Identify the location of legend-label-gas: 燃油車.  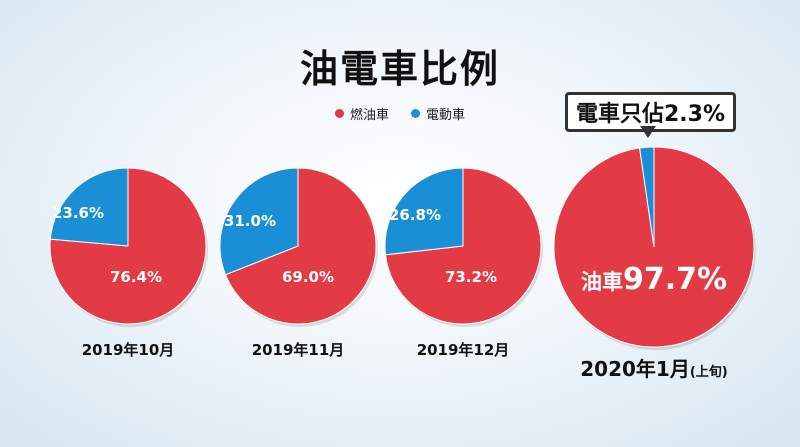
(369, 115).